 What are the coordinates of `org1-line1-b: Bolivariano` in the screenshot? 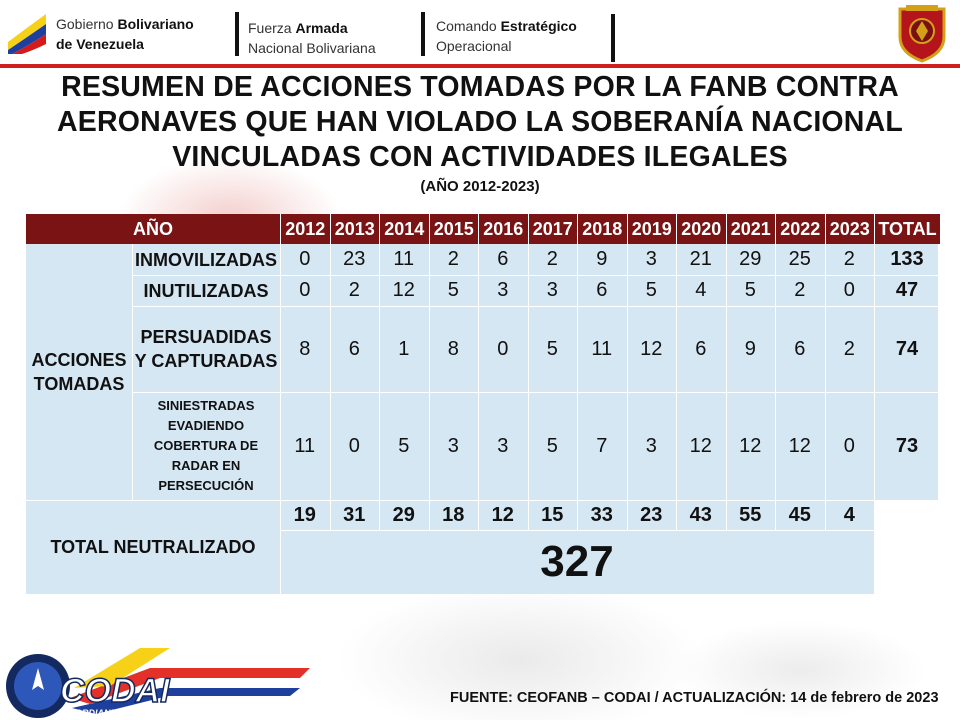 It's located at (155, 24).